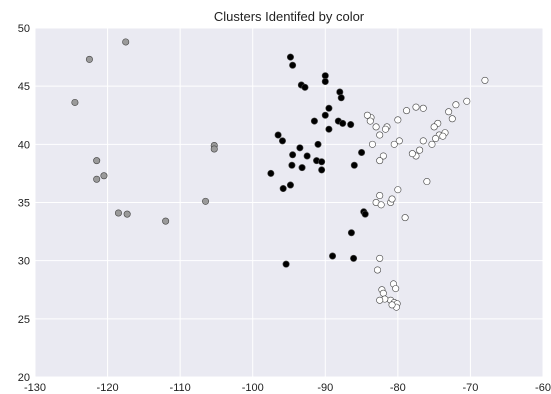 Image resolution: width=551 pixels, height=394 pixels. What do you see at coordinates (398, 388) in the screenshot?
I see `x-tick-label: -80` at bounding box center [398, 388].